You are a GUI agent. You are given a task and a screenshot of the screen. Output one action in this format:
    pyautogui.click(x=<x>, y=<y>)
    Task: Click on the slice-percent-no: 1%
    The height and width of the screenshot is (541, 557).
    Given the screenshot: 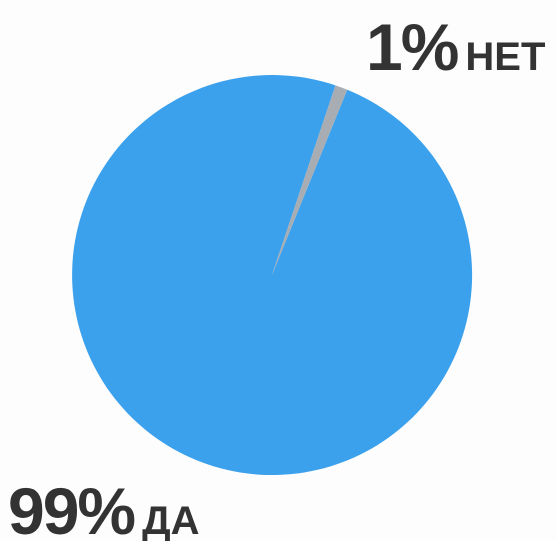 What is the action you would take?
    pyautogui.click(x=412, y=47)
    